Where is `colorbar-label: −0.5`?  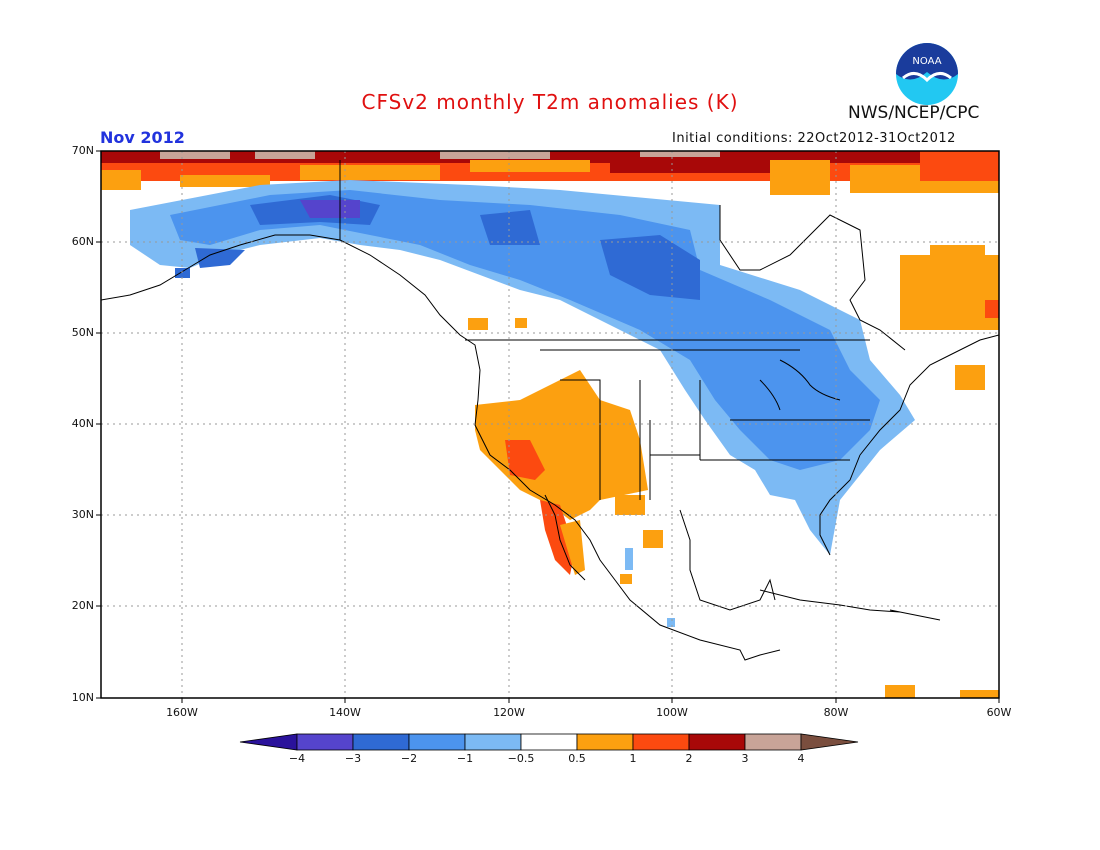
colorbar-label: −0.5 is located at coordinates (521, 758).